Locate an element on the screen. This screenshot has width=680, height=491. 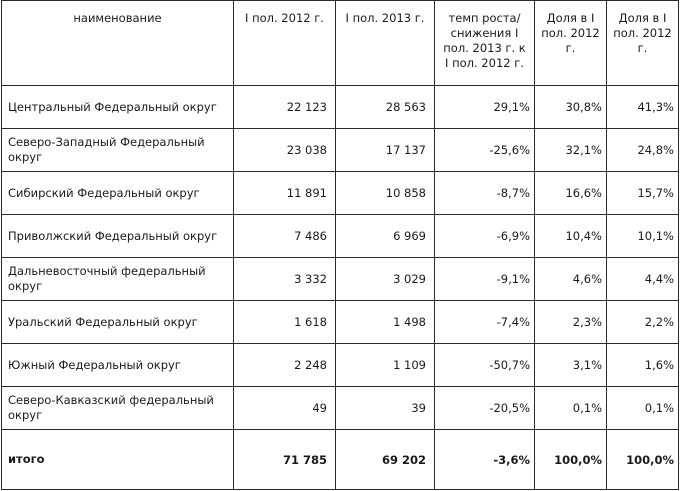
cell-growth: -8,7% is located at coordinates (484, 193).